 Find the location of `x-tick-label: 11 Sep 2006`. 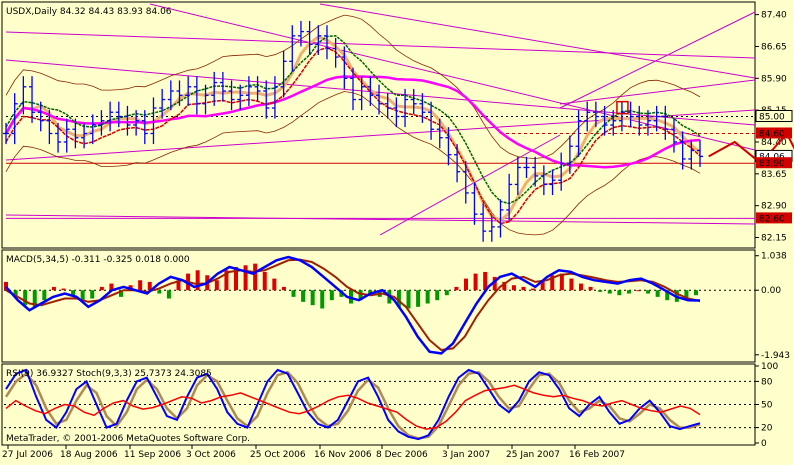

x-tick-label: 11 Sep 2006 is located at coordinates (152, 455).